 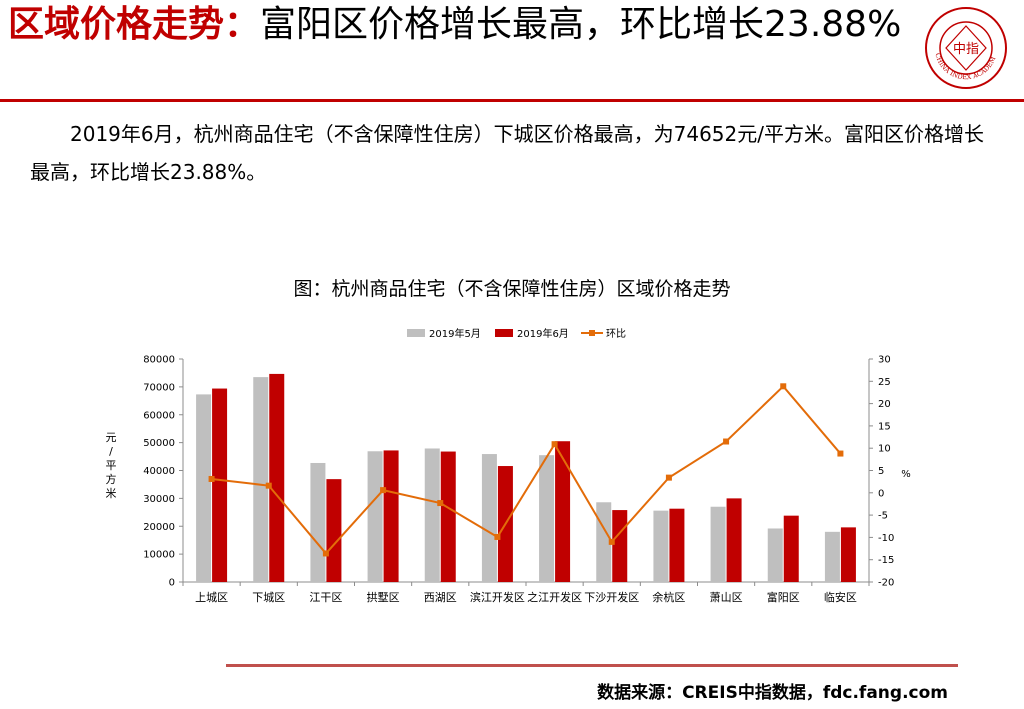 I want to click on title-highlight: 区域价格走势：, so click(x=134, y=24).